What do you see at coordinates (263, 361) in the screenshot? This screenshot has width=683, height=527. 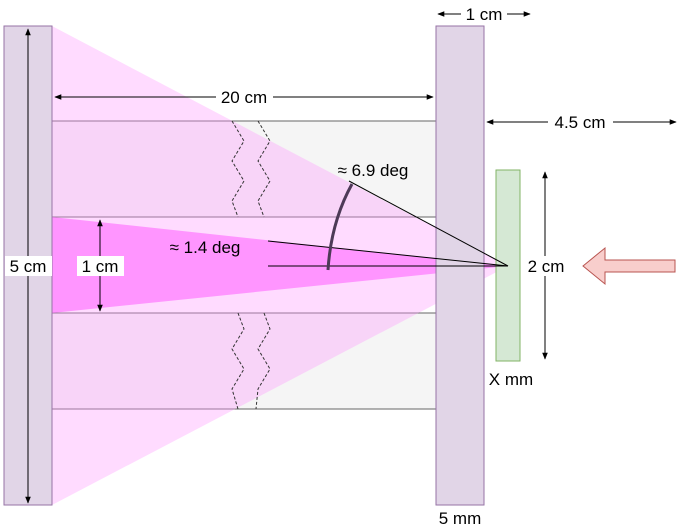 I see `break-mark-lower-right` at bounding box center [263, 361].